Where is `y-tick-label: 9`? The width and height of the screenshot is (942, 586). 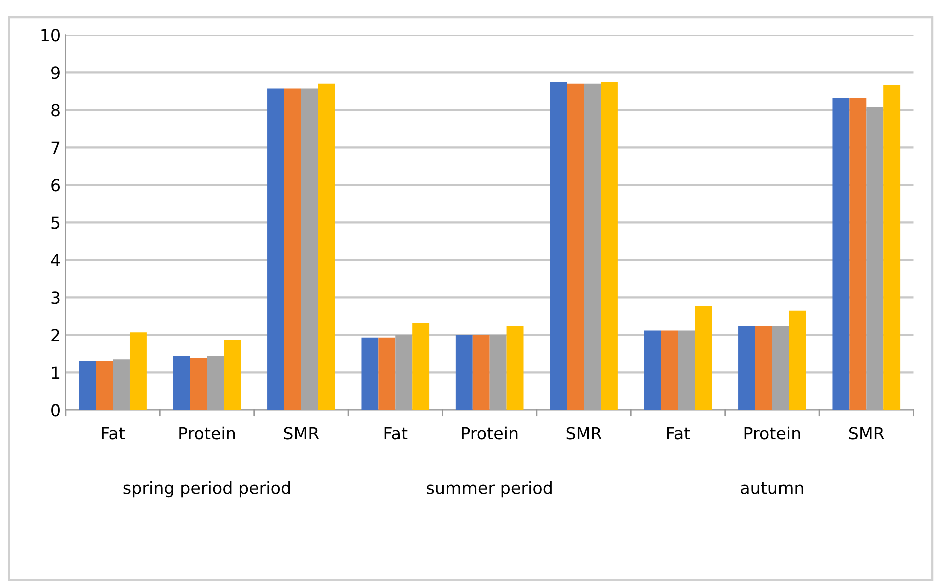 y-tick-label: 9 is located at coordinates (56, 73).